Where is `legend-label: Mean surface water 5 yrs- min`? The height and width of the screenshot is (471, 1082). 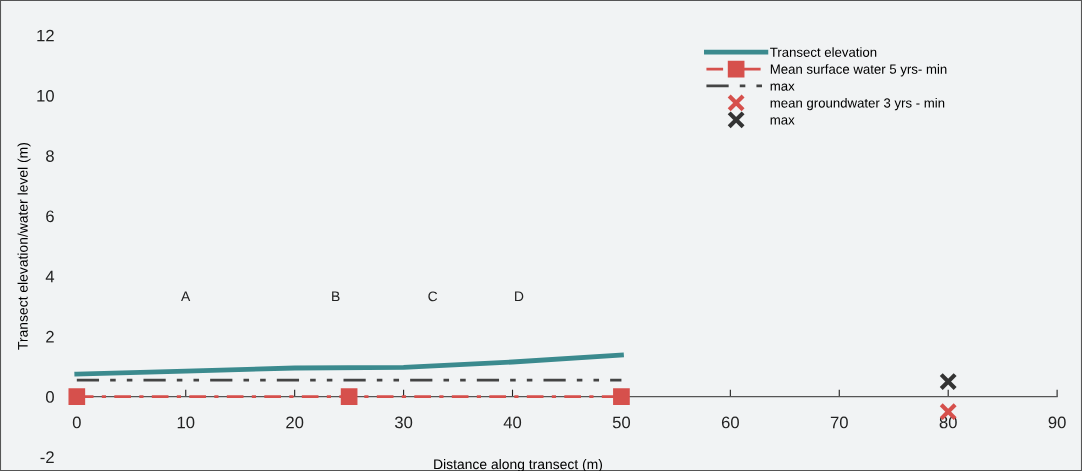 legend-label: Mean surface water 5 yrs- min is located at coordinates (858, 70).